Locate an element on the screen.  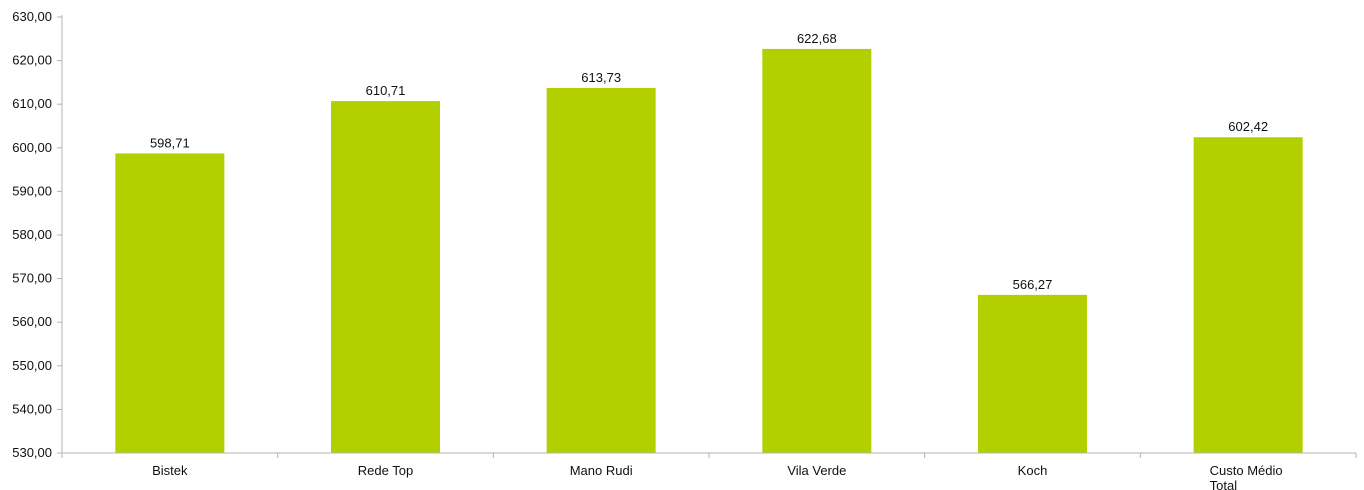
bar-value-label: 622,68 is located at coordinates (817, 38).